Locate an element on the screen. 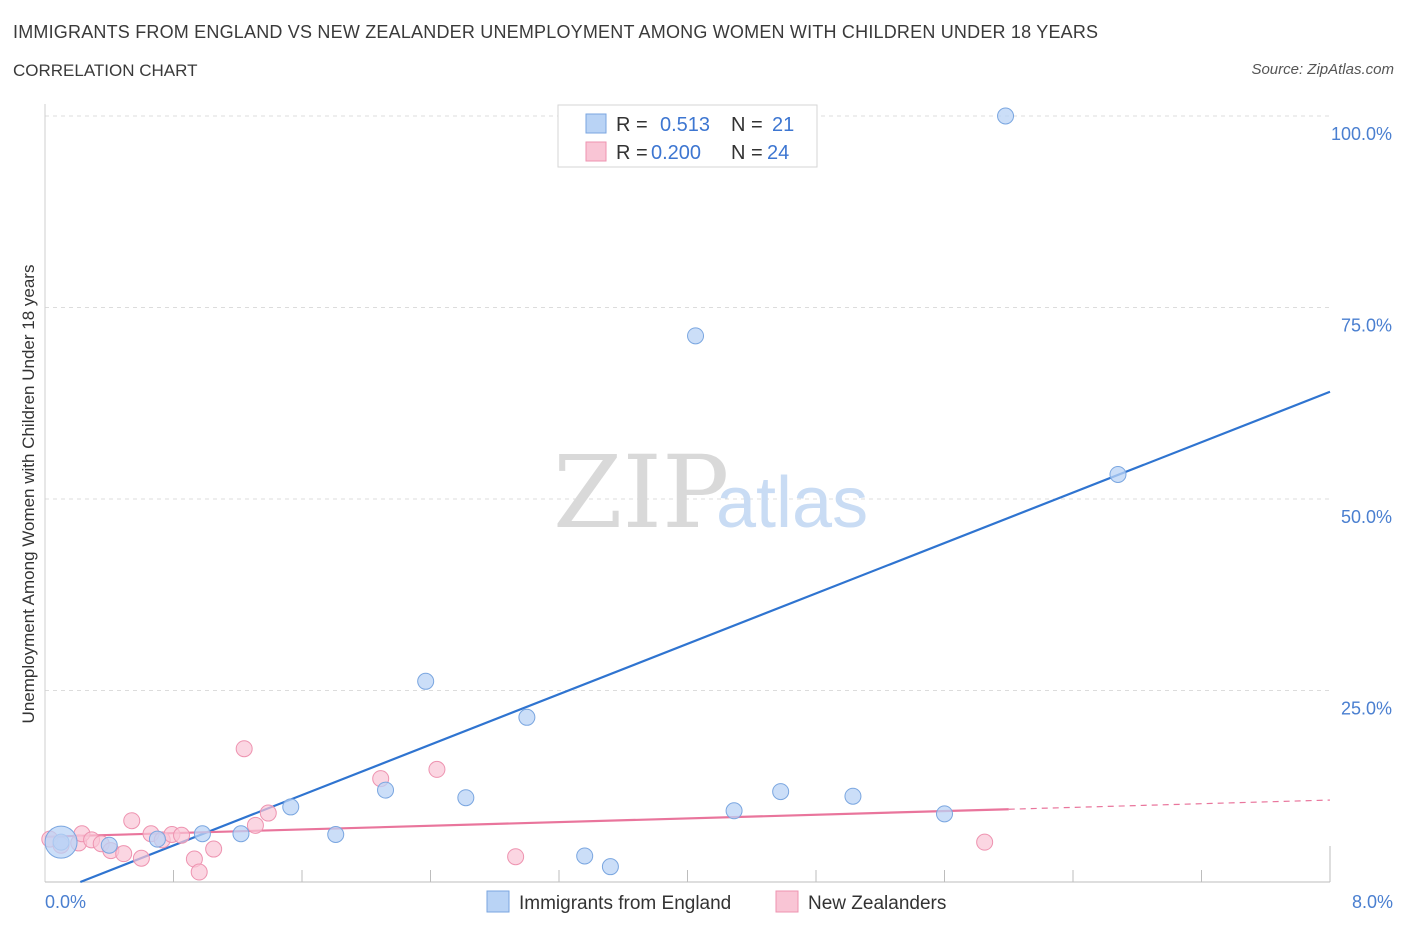 Image resolution: width=1406 pixels, height=930 pixels. series-legend: Immigrants from England New Zealanders is located at coordinates (716, 902).